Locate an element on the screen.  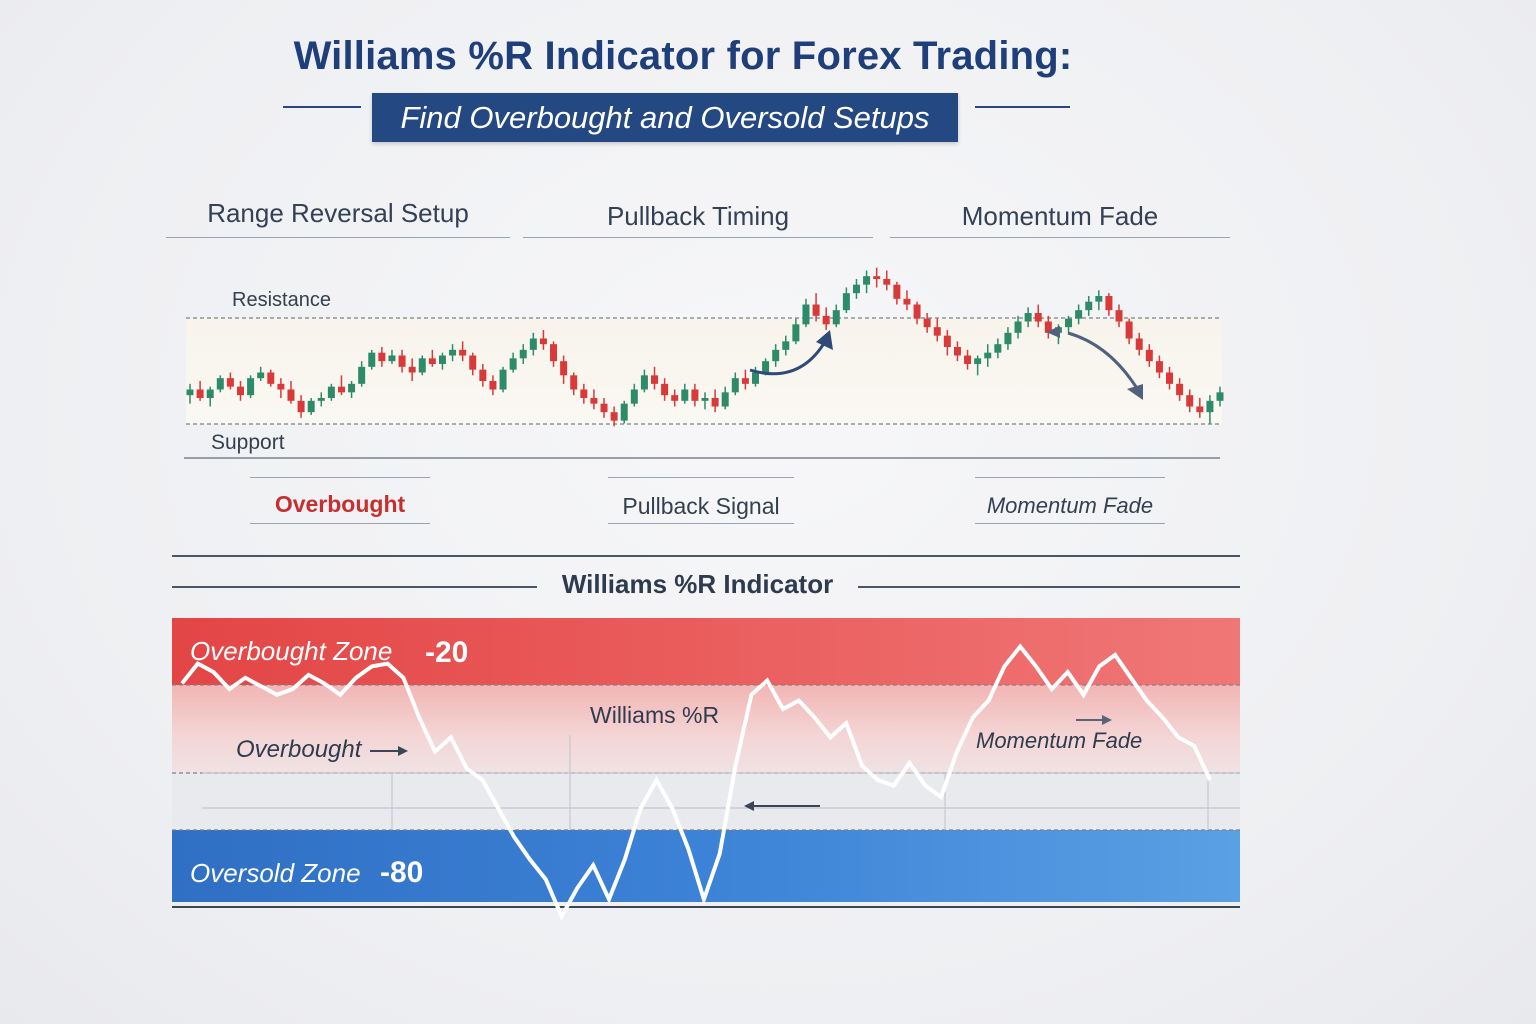
signal-overbought: Overbought is located at coordinates (340, 504).